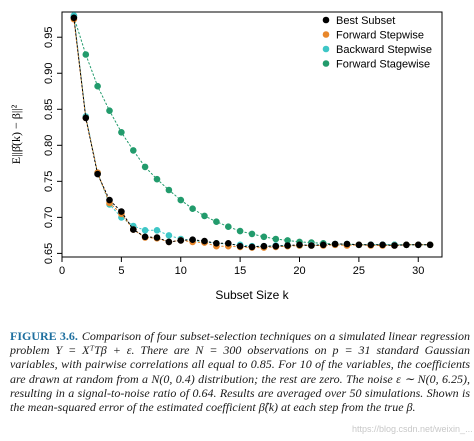 Image resolution: width=474 pixels, height=441 pixels. I want to click on figure-label: FIGURE 3.6., so click(44, 336).